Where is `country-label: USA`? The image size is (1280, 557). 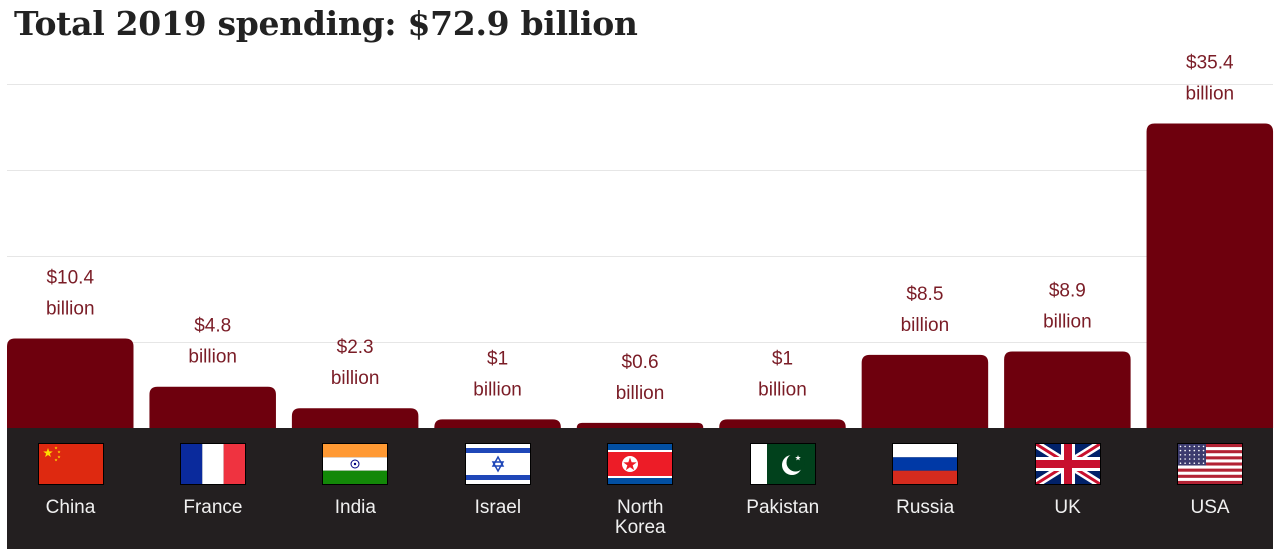
country-label: USA is located at coordinates (1210, 508).